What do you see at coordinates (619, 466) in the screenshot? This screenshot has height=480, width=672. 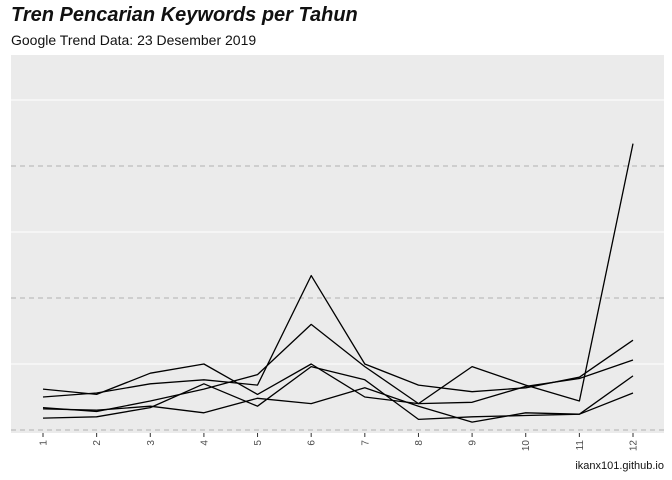 I see `source-caption: ikanx101.github.io` at bounding box center [619, 466].